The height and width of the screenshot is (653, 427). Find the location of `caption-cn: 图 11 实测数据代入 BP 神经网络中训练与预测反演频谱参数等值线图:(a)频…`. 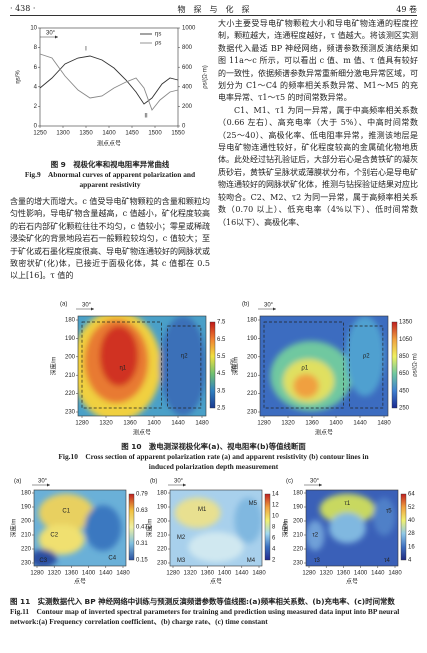

caption-cn: 图 11 实测数据代入 BP 神经网络中训练与预测反演频谱参数等值线图:(a)频… is located at coordinates (202, 601).